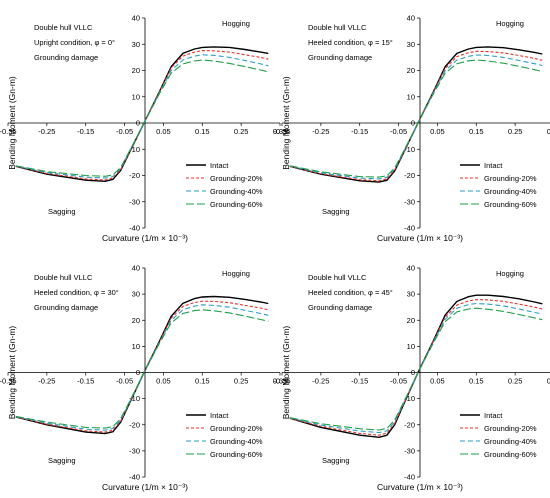 This screenshot has height=498, width=550. Describe the element at coordinates (74, 42) in the screenshot. I see `annotation-line-2: Upright condition, φ = 0°` at that location.